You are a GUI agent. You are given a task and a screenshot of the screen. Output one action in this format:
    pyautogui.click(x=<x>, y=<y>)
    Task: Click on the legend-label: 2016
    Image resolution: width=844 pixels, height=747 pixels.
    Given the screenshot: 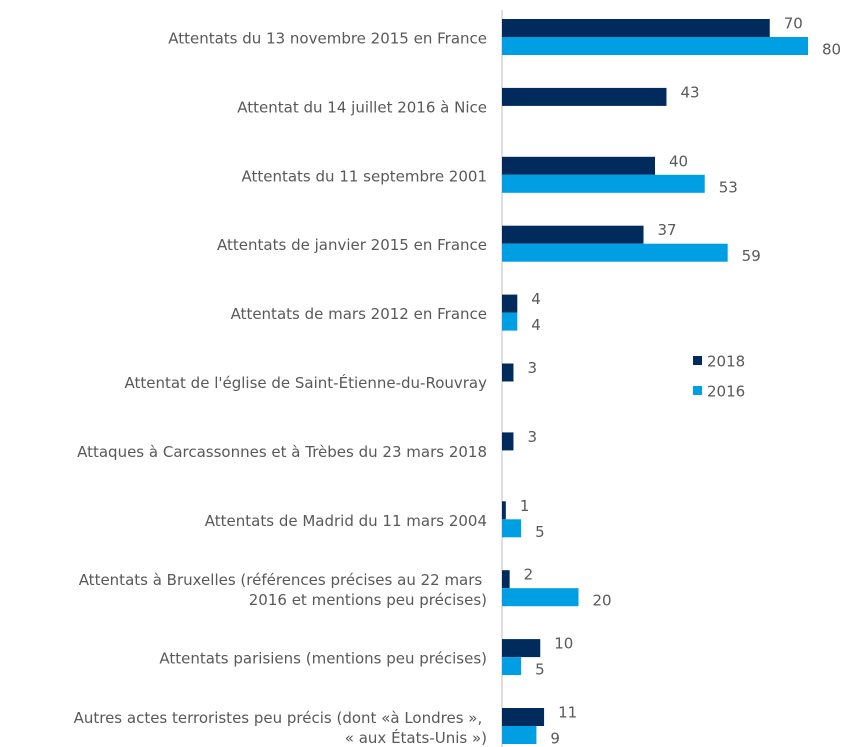 What is the action you would take?
    pyautogui.click(x=726, y=392)
    